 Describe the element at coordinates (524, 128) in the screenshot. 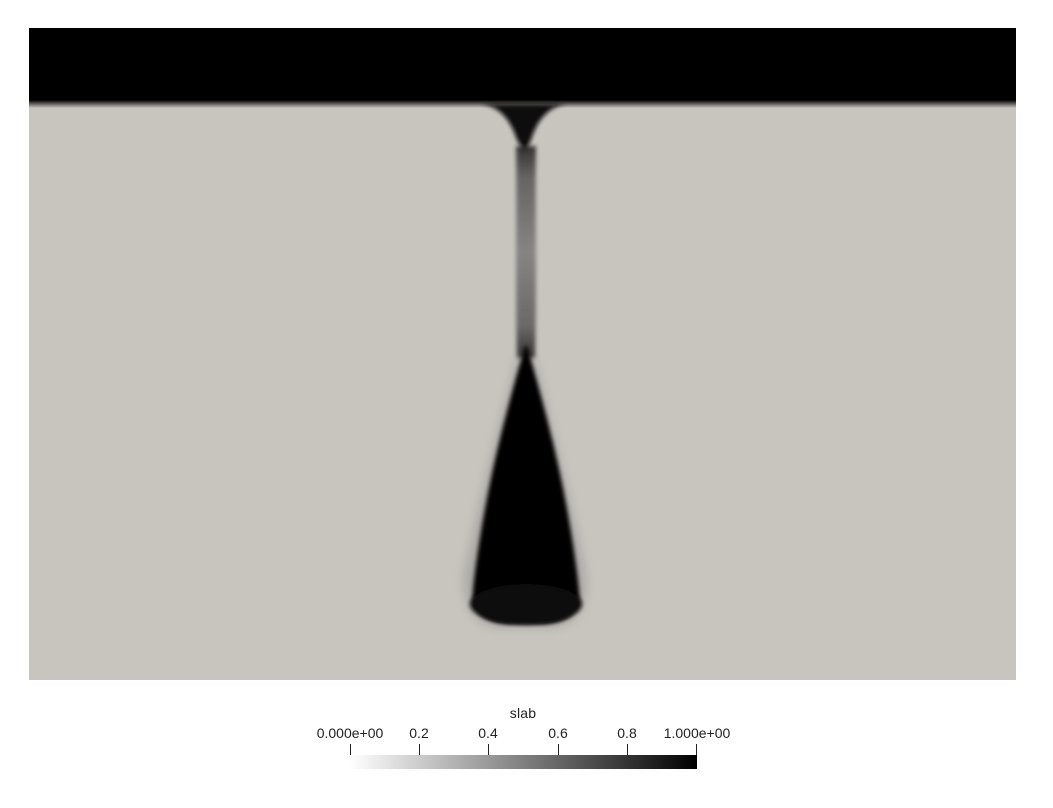

I see `slab-neck-flare` at that location.